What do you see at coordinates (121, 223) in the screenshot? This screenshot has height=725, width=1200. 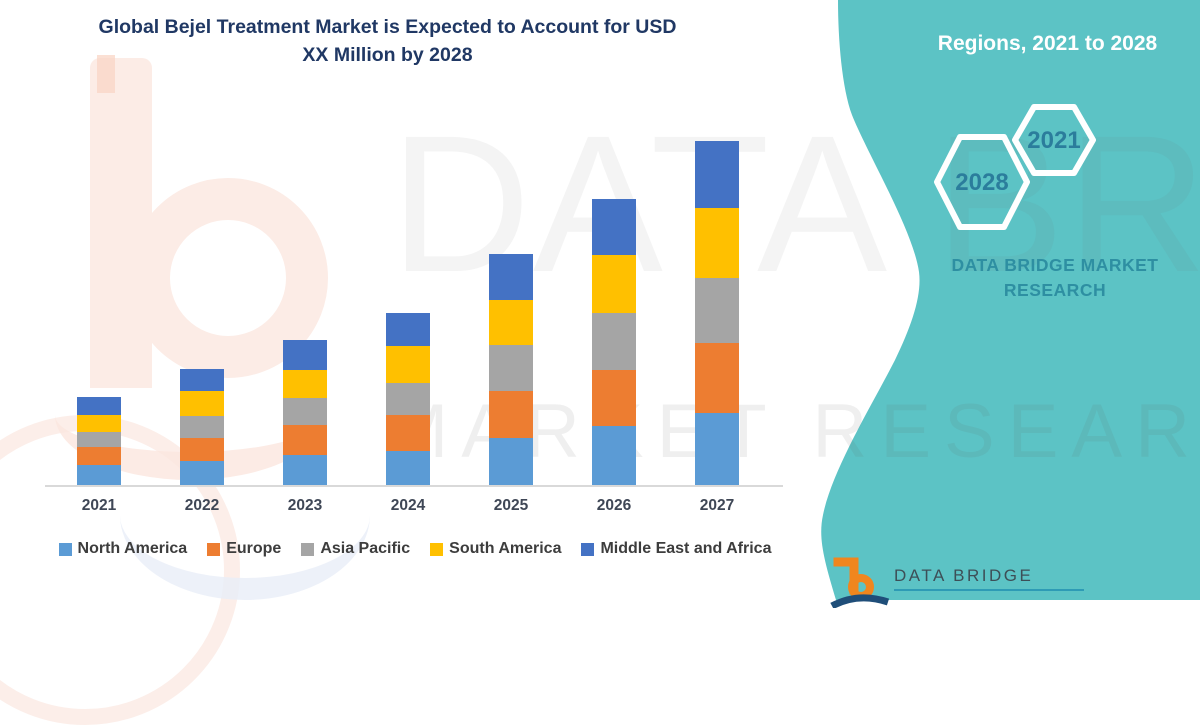 I see `watermark-logo-stem` at bounding box center [121, 223].